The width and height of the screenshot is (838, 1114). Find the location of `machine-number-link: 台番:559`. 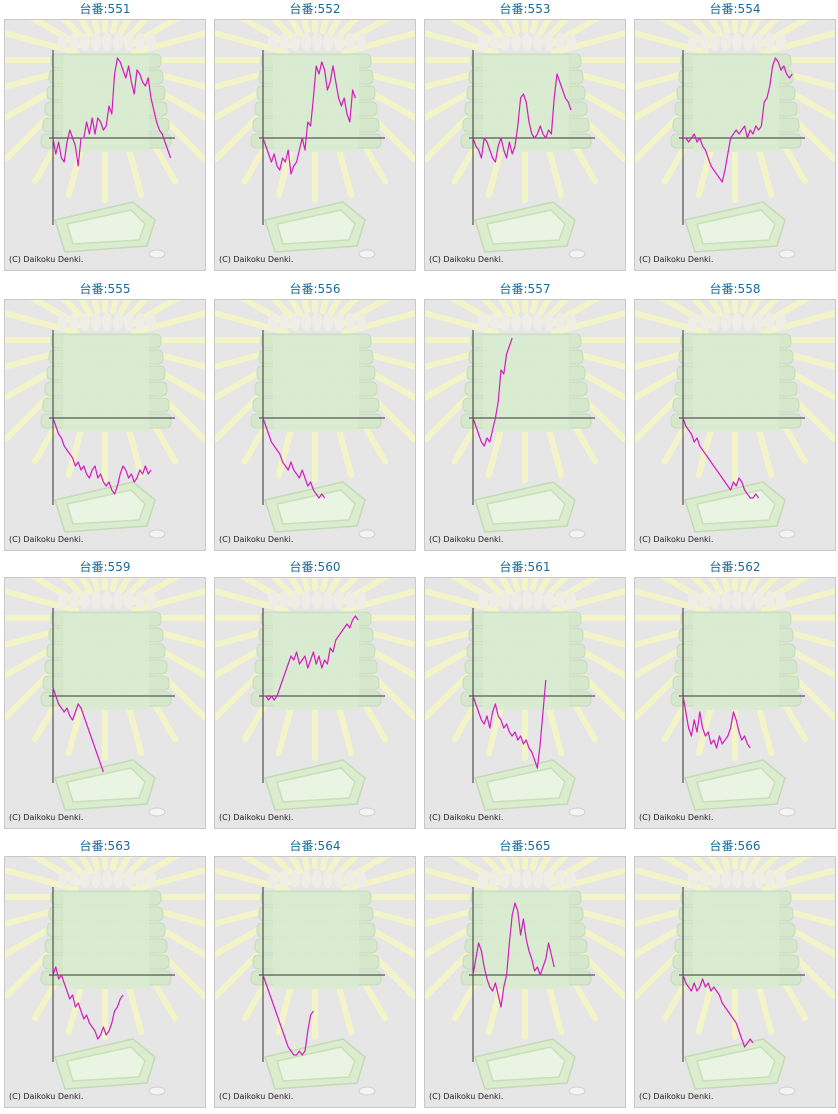

machine-number-link: 台番:559 is located at coordinates (105, 567).